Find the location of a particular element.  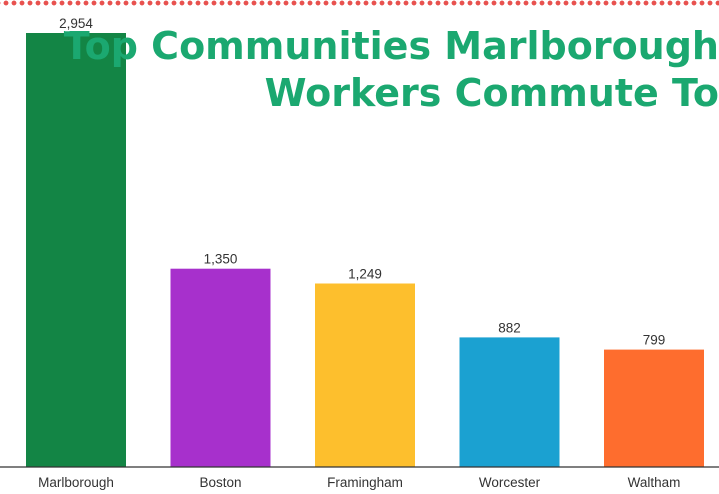

bar-boston is located at coordinates (220, 367).